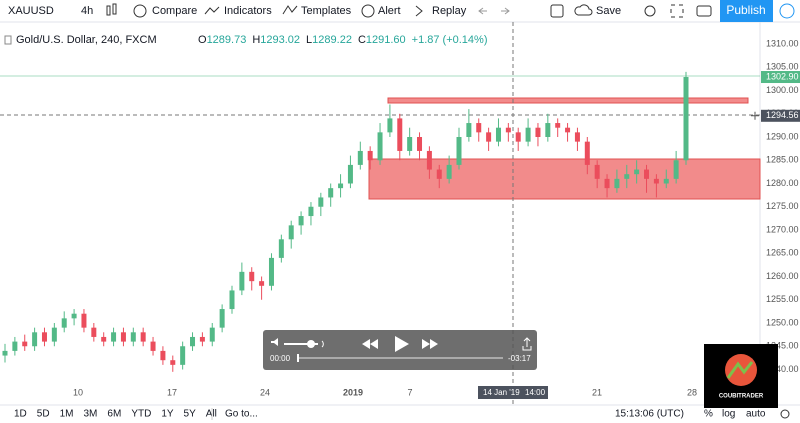  Describe the element at coordinates (756, 414) in the screenshot. I see `auto-toggle: auto` at that location.